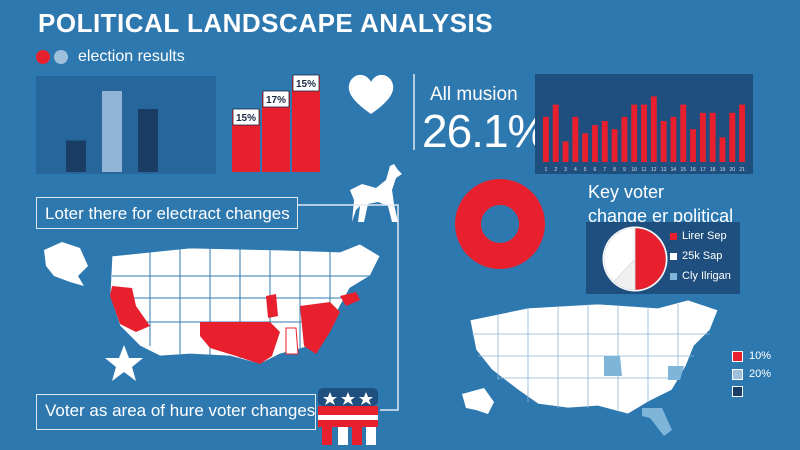 The width and height of the screenshot is (800, 450). I want to click on elephant-icon, so click(351, 417).